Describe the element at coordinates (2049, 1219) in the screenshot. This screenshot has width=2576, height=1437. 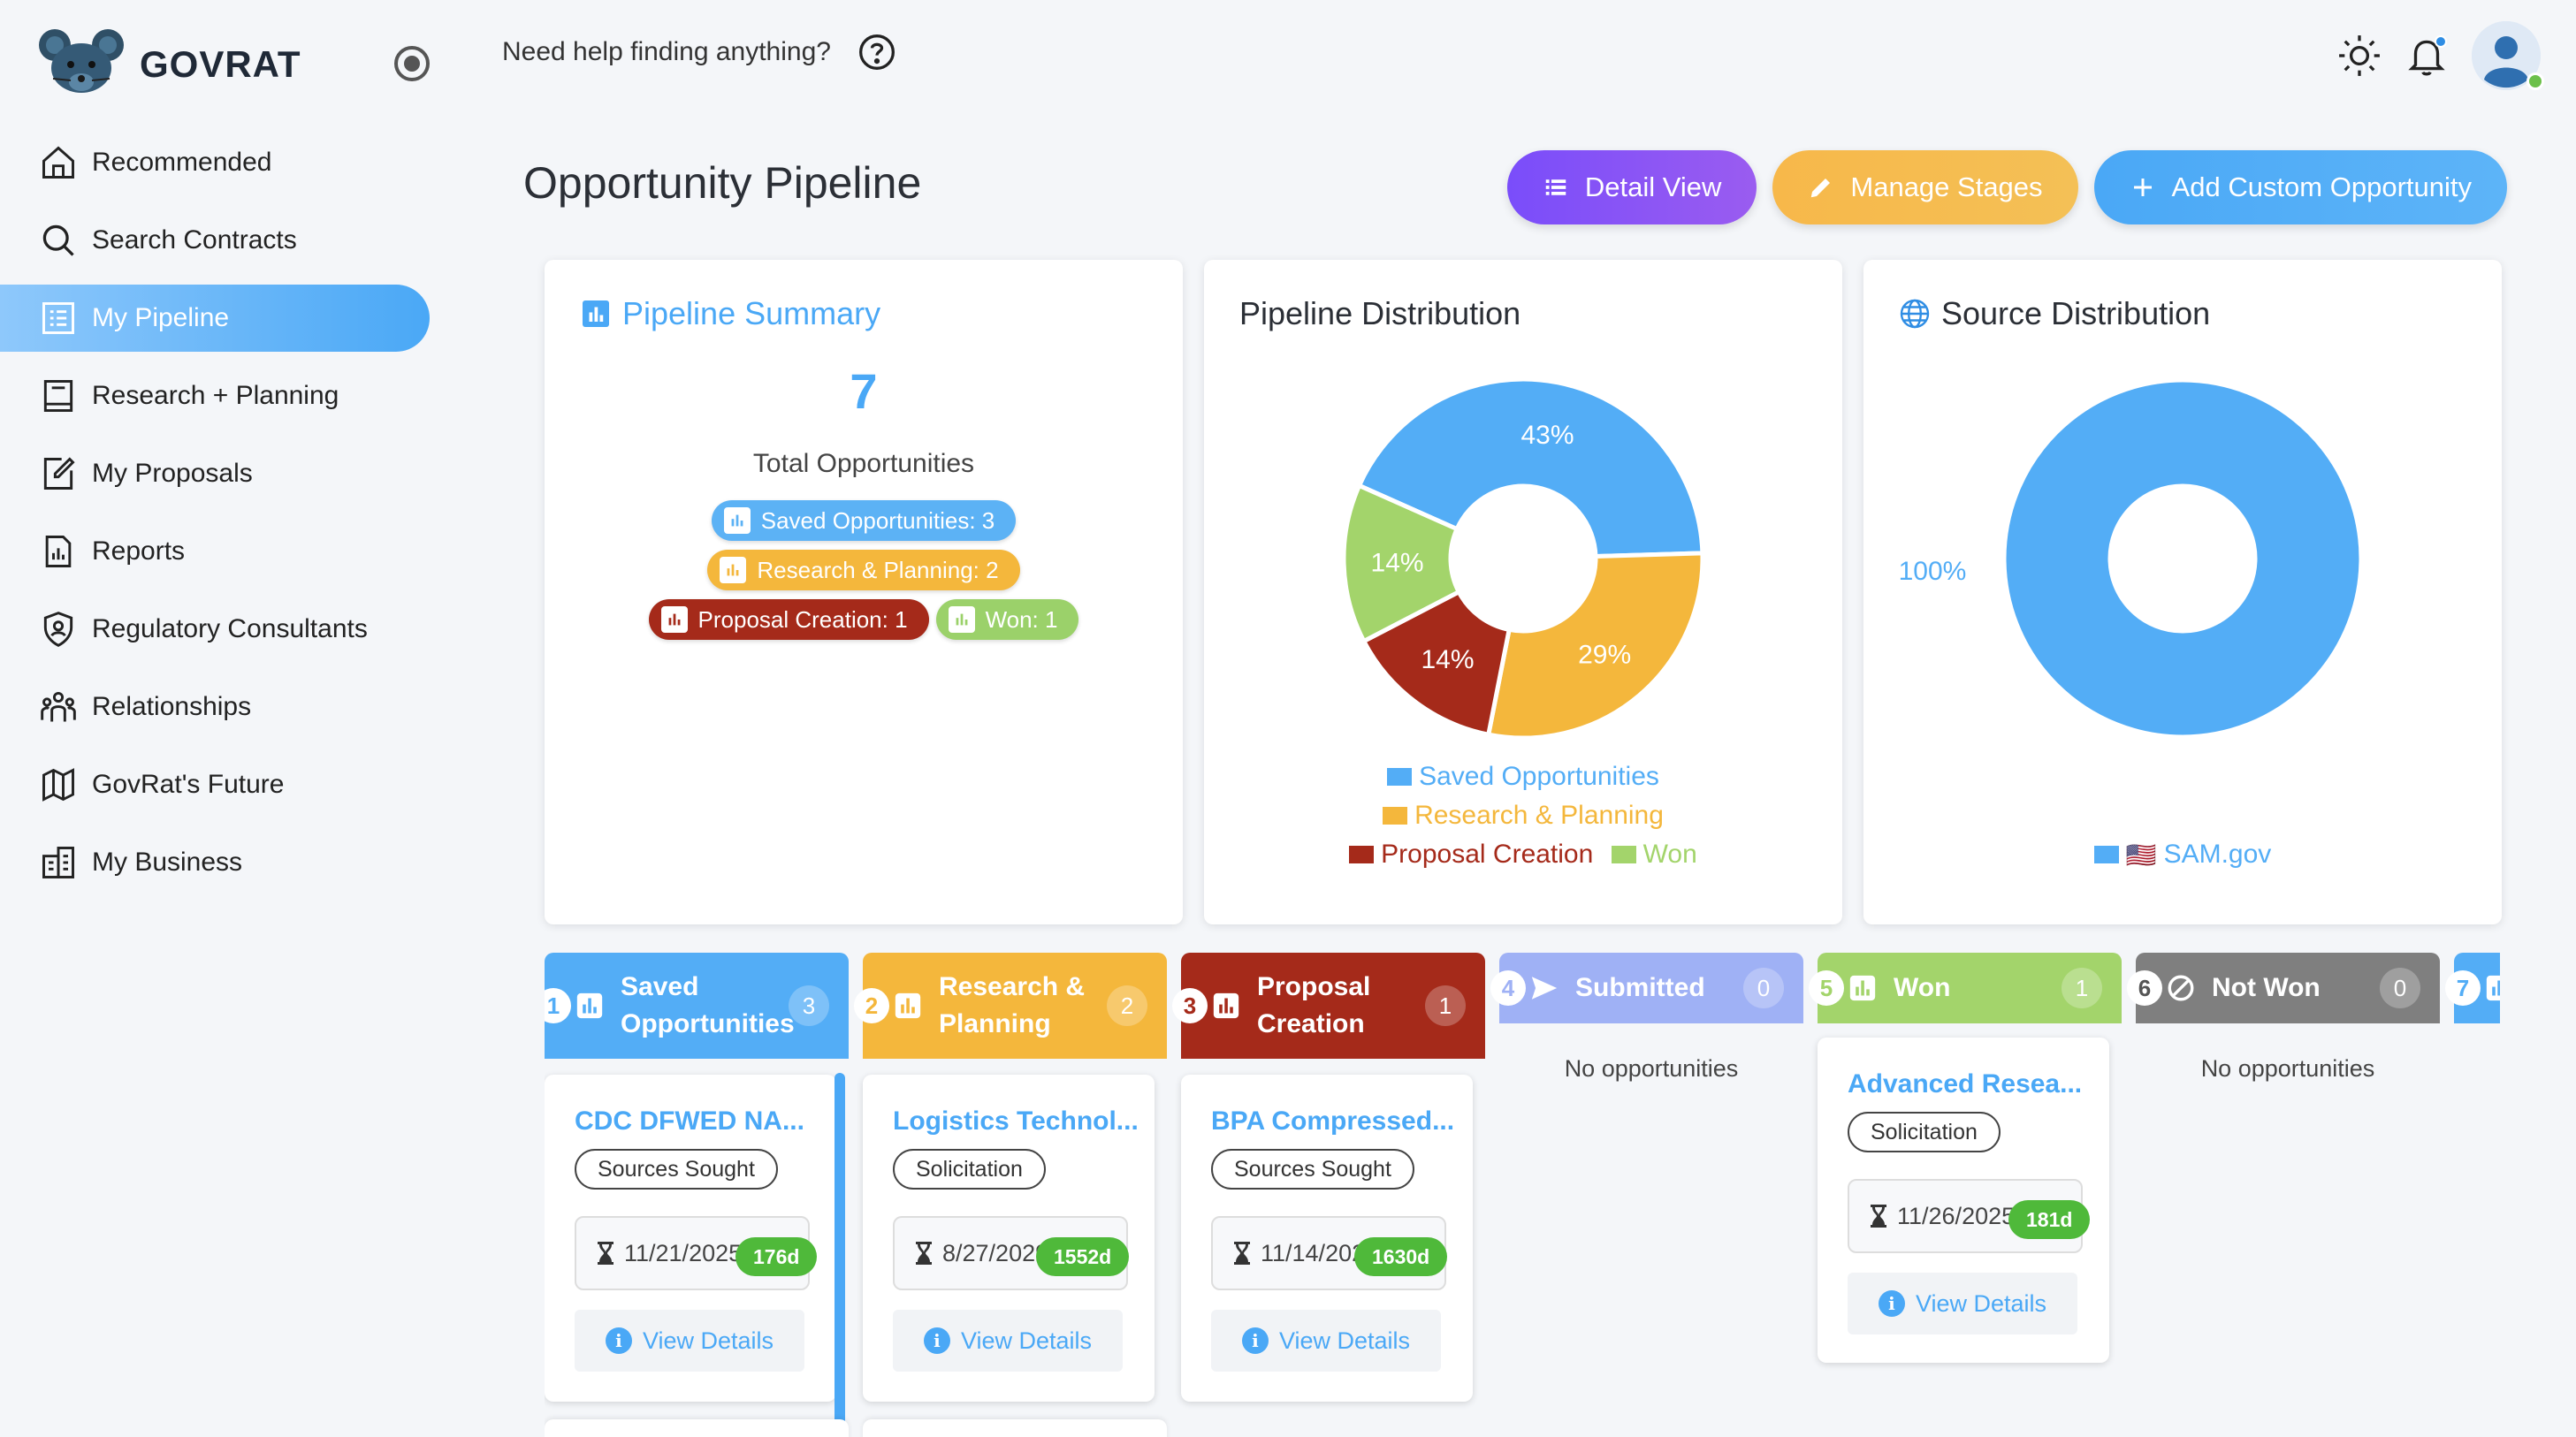
I see `days-remaining-badge: 181d` at that location.